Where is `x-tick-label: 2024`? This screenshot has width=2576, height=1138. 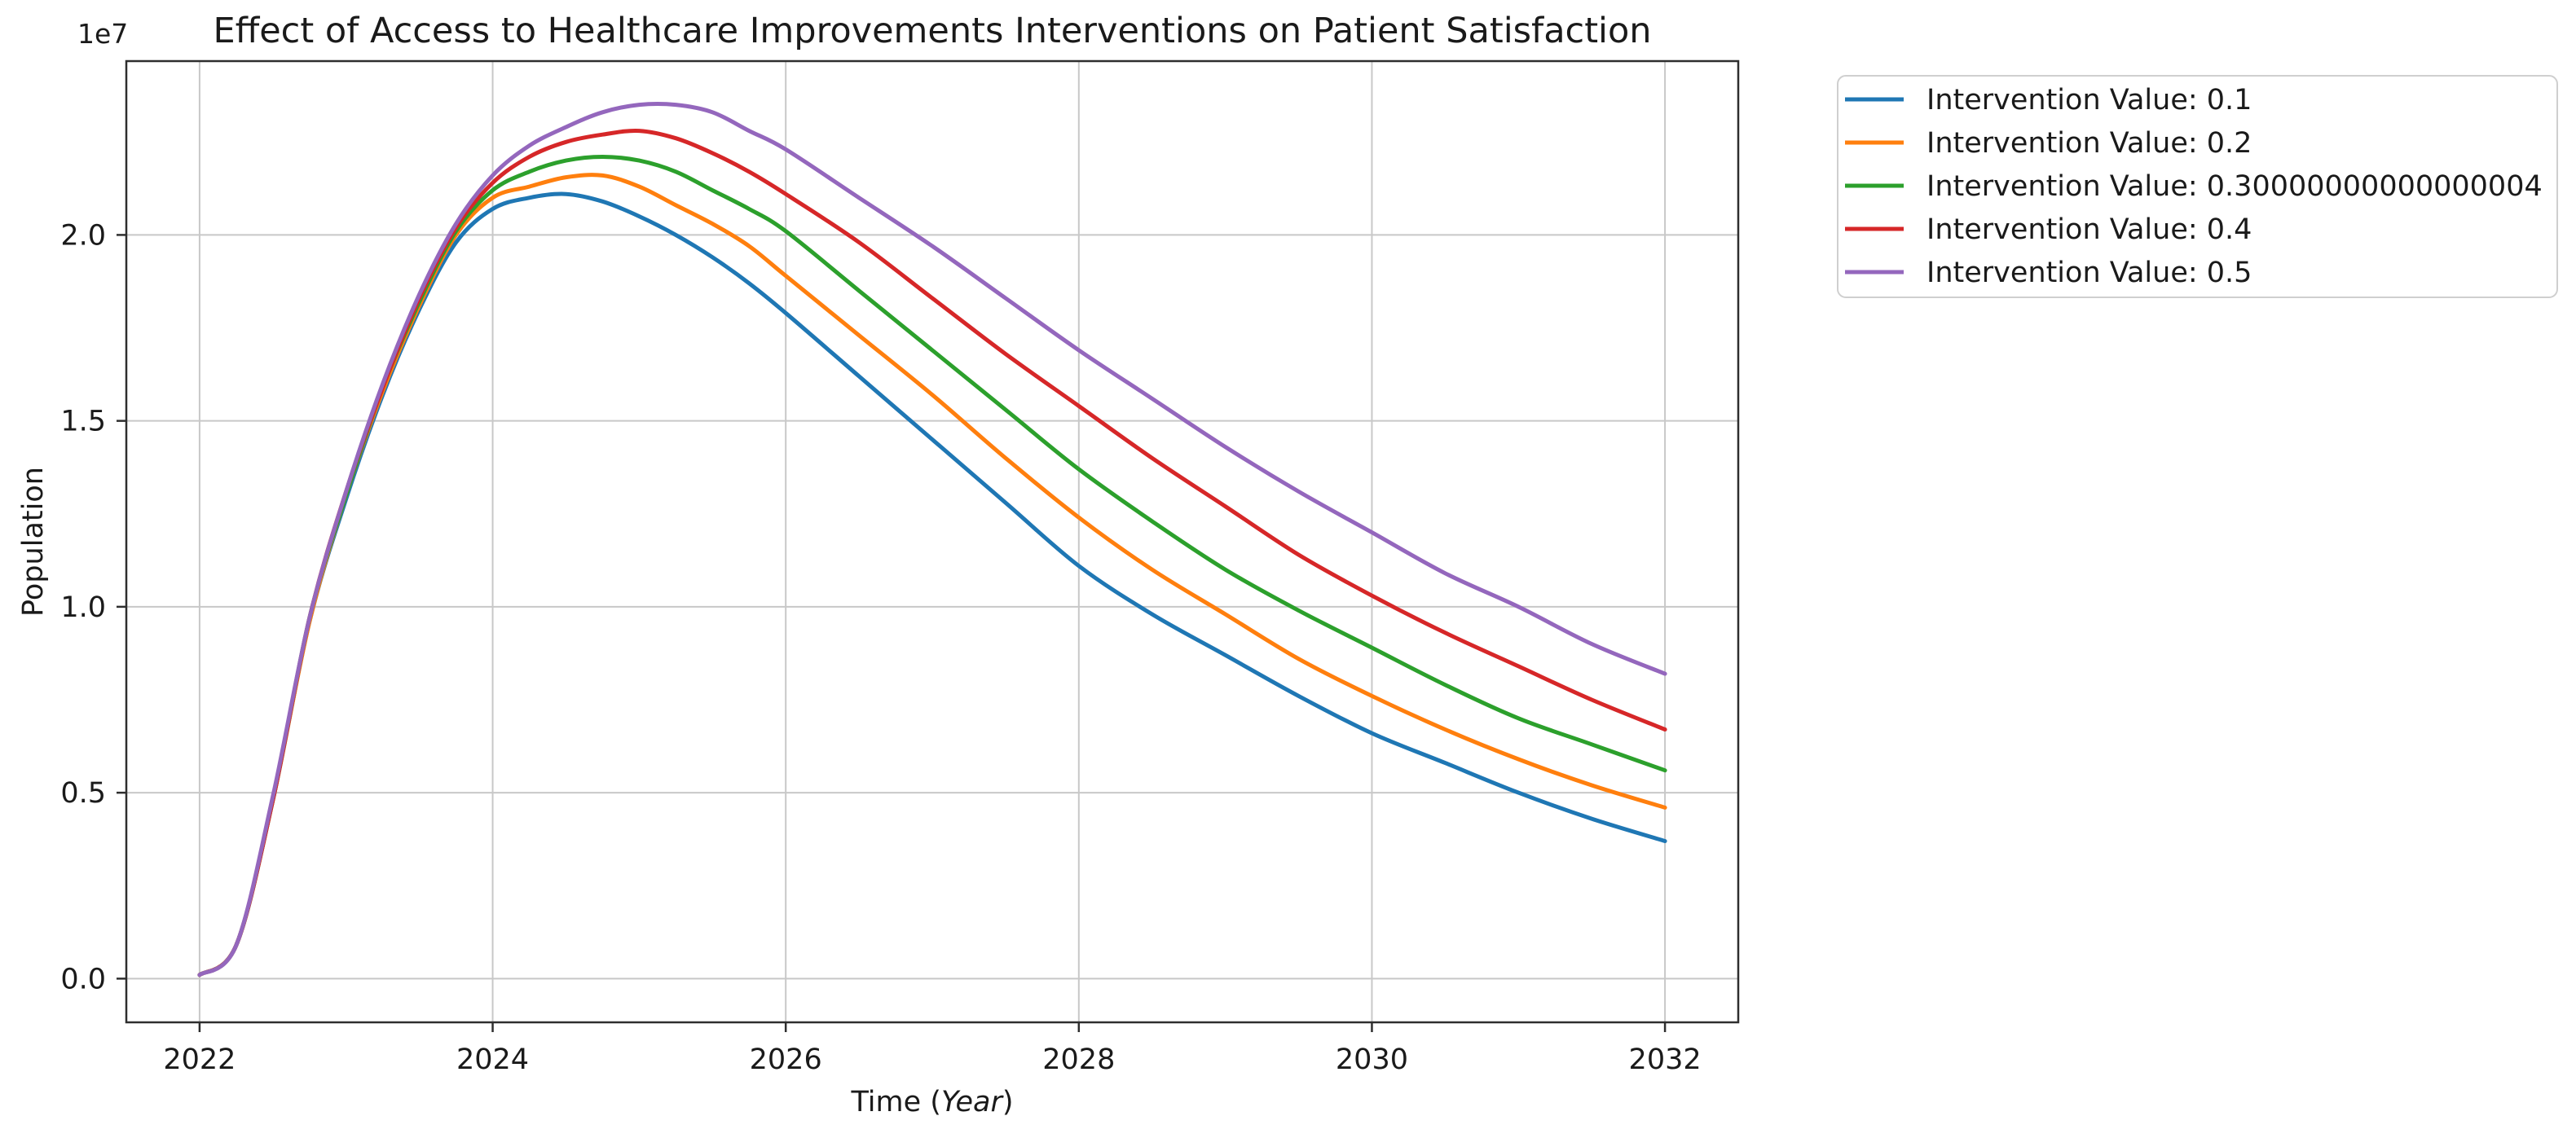
x-tick-label: 2024 is located at coordinates (492, 1060).